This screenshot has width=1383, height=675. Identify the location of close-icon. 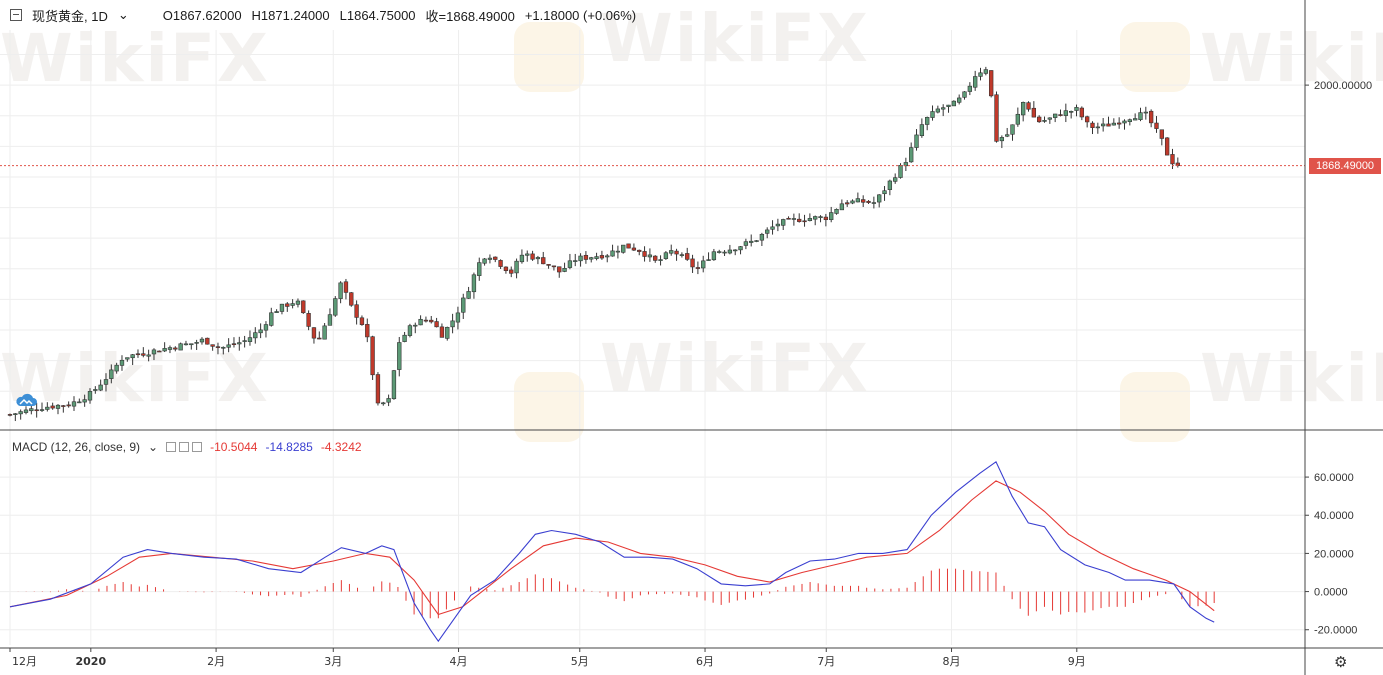
(197, 447).